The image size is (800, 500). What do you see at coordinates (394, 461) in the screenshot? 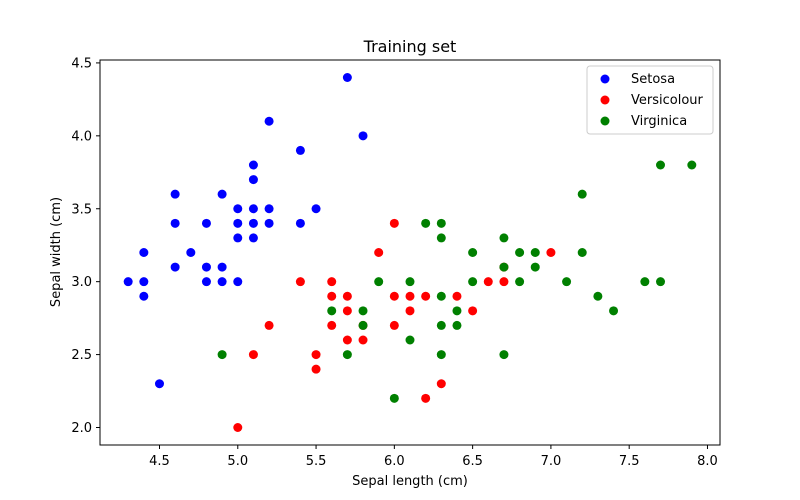
I see `x-tick-label: 6.0` at bounding box center [394, 461].